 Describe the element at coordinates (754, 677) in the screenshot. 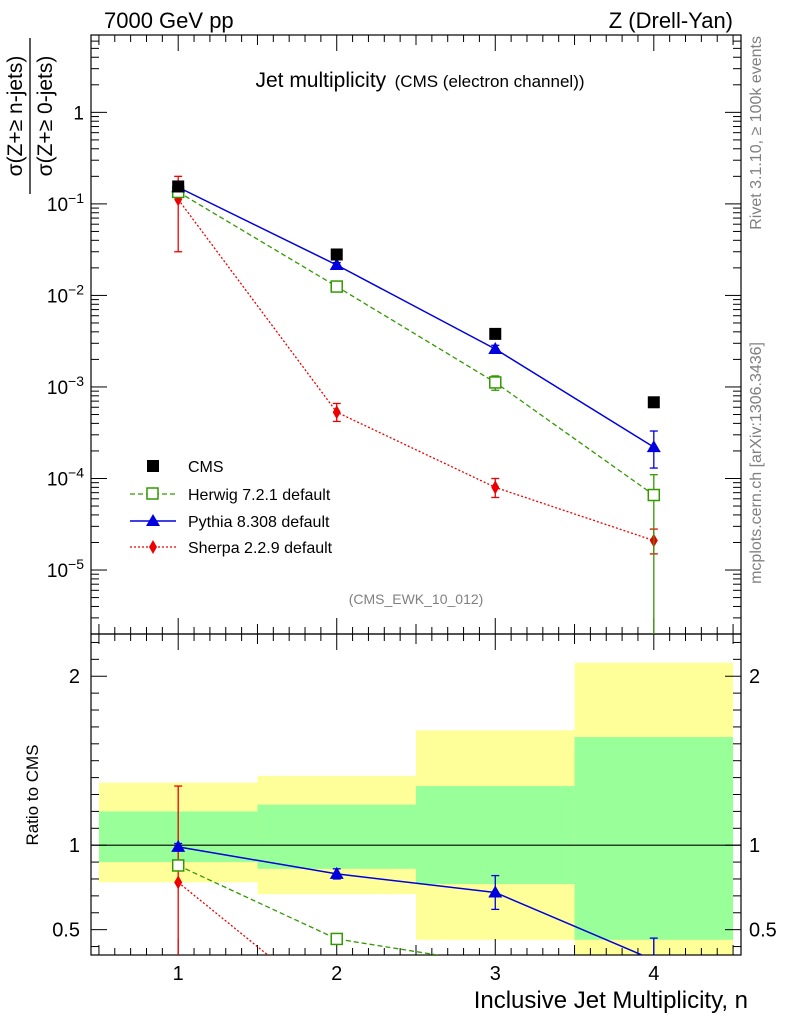

I see `ratio-y-tick-label-right: 2` at that location.